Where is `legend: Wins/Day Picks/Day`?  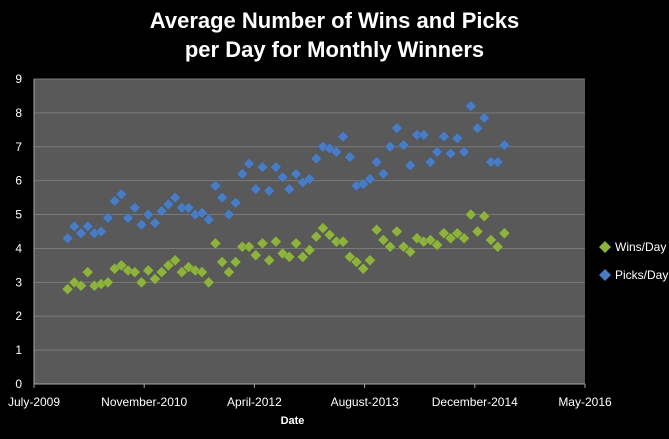 legend: Wins/Day Picks/Day is located at coordinates (633, 261).